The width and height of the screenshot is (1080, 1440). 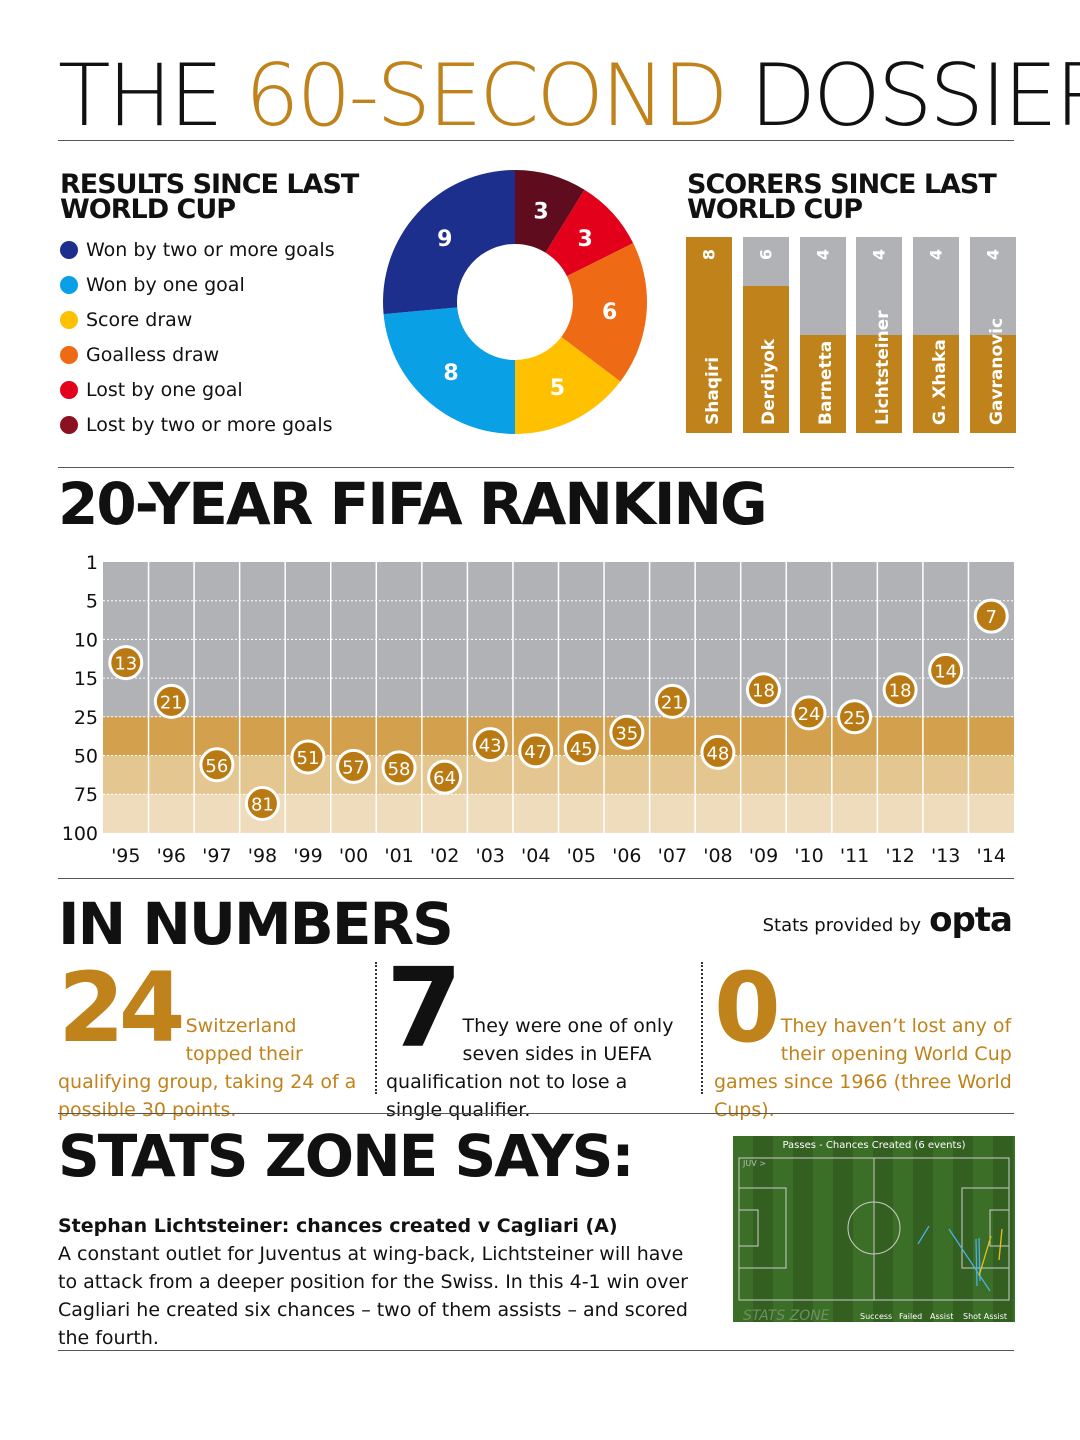 I want to click on x-tick-label: '10, so click(x=808, y=856).